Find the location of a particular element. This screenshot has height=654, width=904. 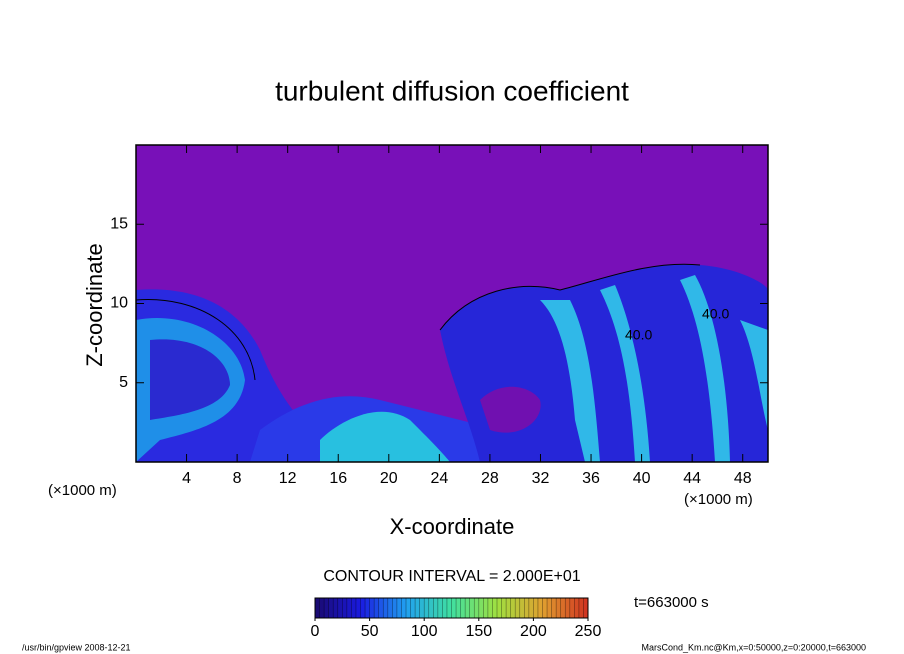

colorbar-frame is located at coordinates (451, 608).